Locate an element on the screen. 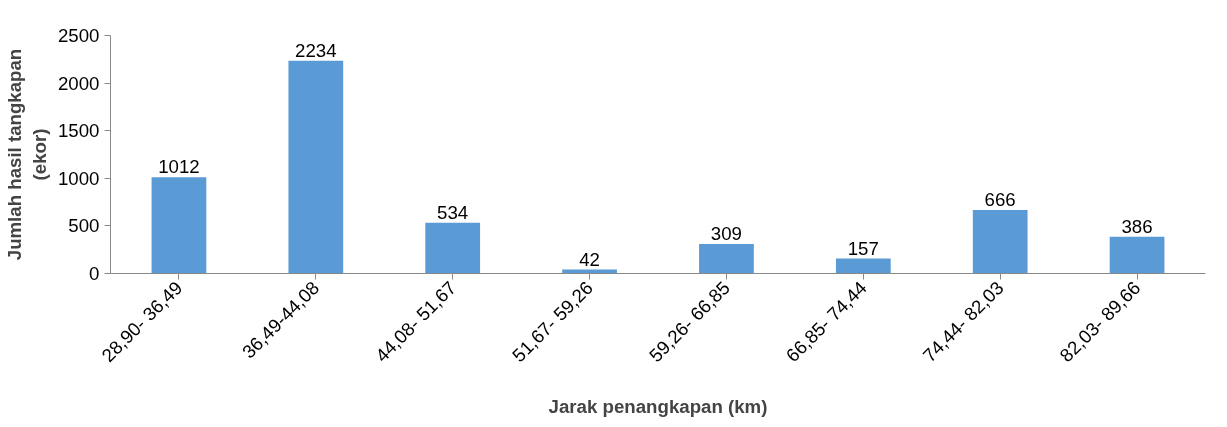  y-axis-title: Jumlah hasil tangkapan (ekor) is located at coordinates (26, 154).